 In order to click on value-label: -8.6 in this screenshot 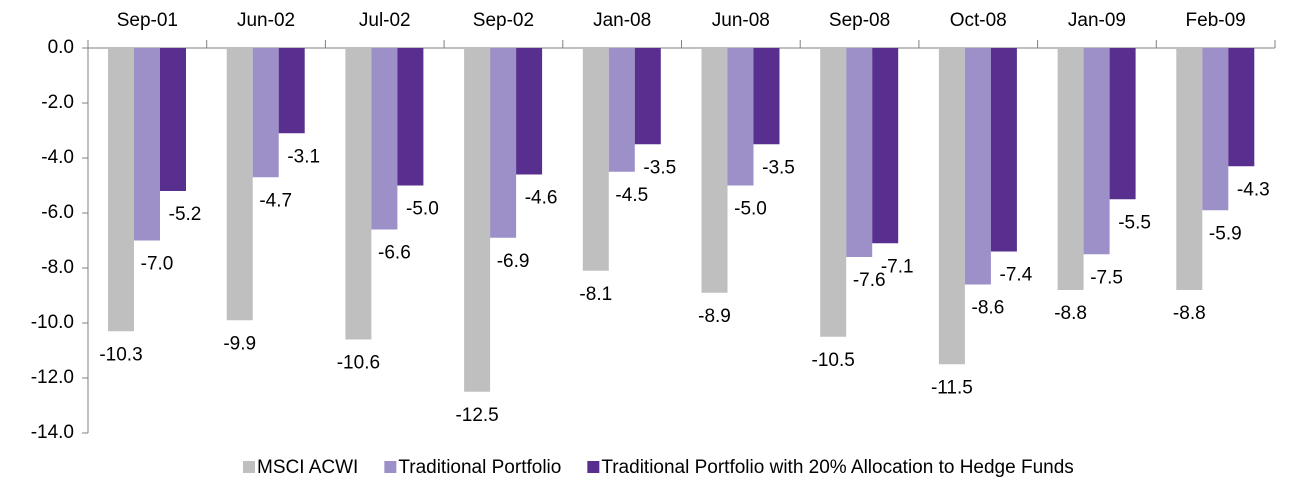, I will do `click(988, 308)`.